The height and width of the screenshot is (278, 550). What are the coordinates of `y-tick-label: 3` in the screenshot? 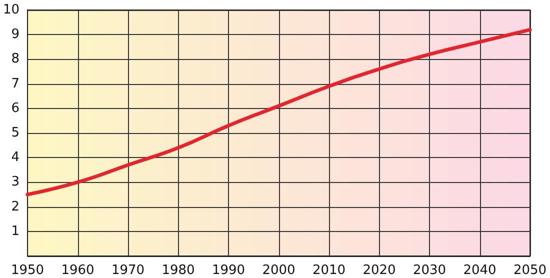 It's located at (15, 182).